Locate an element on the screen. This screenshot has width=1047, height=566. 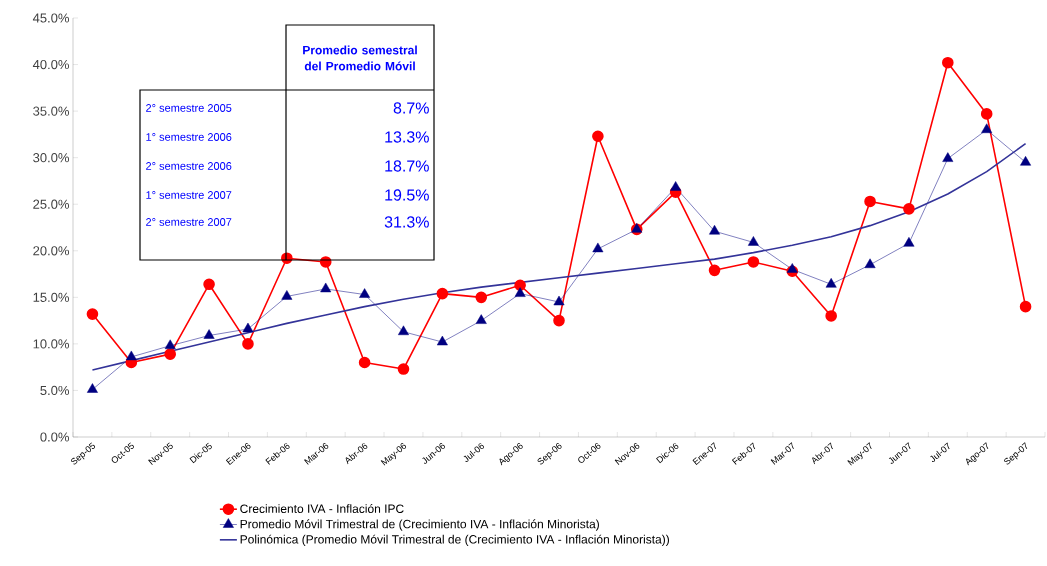
annotation: 2° semestre 2005 is located at coordinates (189, 108).